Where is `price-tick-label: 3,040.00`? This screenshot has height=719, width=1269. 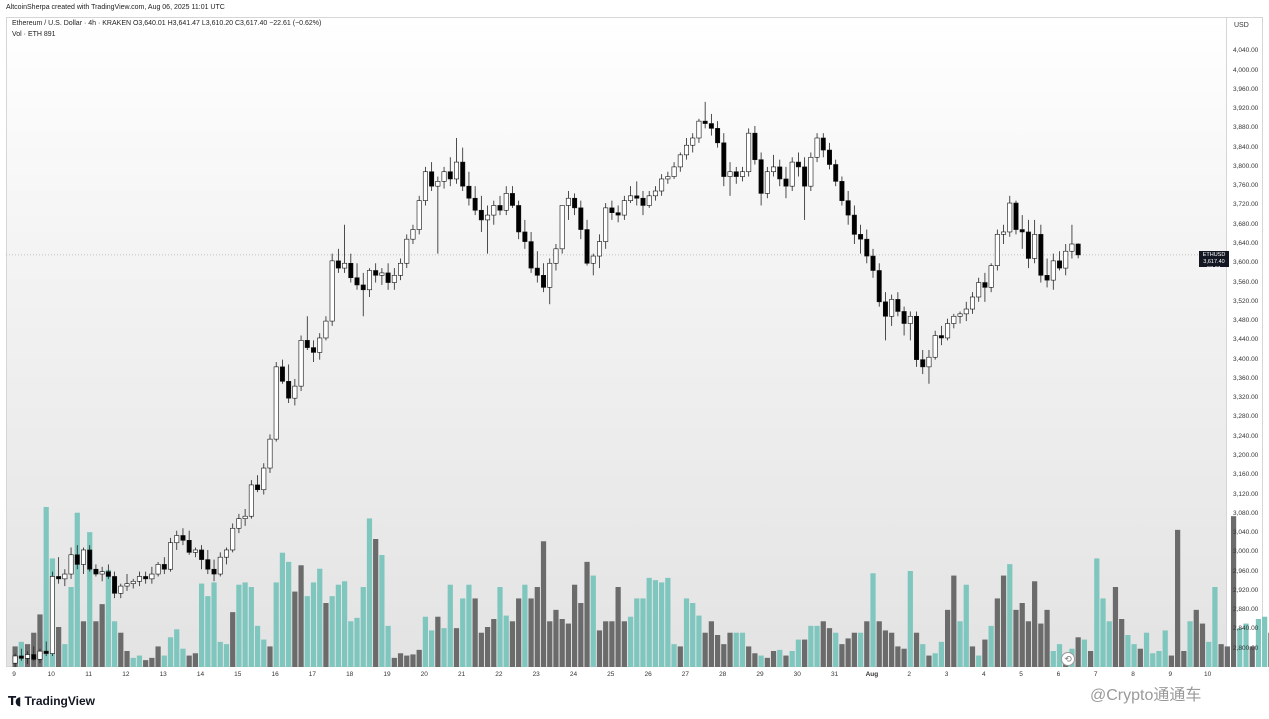
price-tick-label: 3,040.00 is located at coordinates (1246, 533).